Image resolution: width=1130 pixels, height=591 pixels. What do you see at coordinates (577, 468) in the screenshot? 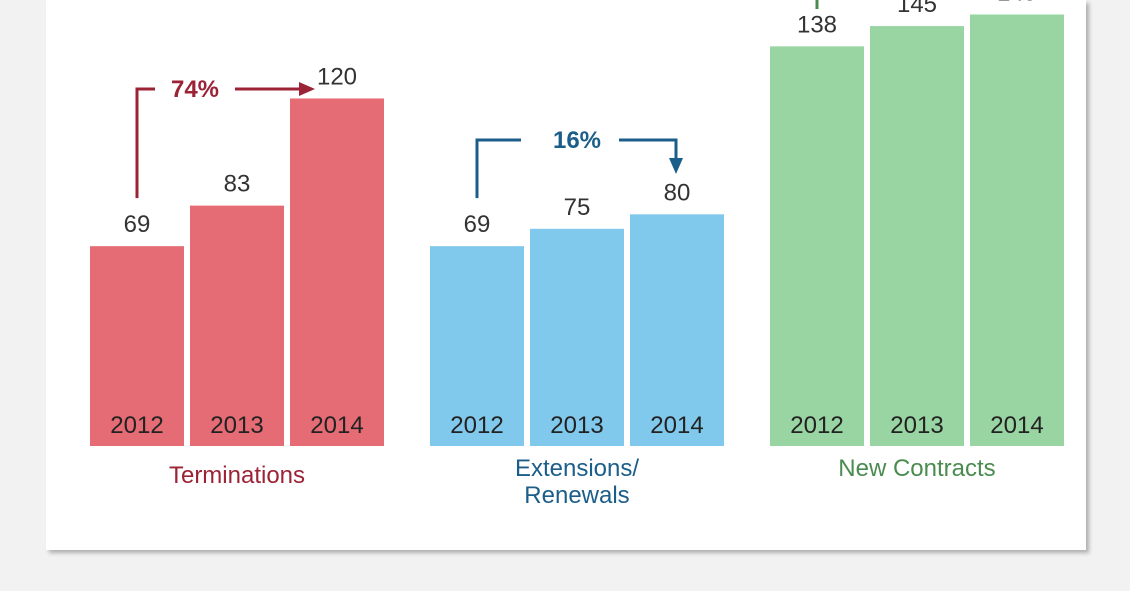
I see `group-label: Extensions/` at bounding box center [577, 468].